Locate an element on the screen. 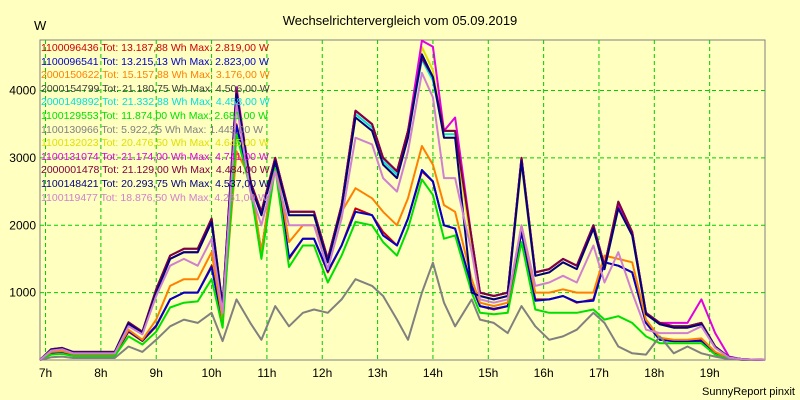 The width and height of the screenshot is (800, 400). y-axis-unit-label: W is located at coordinates (40, 25).